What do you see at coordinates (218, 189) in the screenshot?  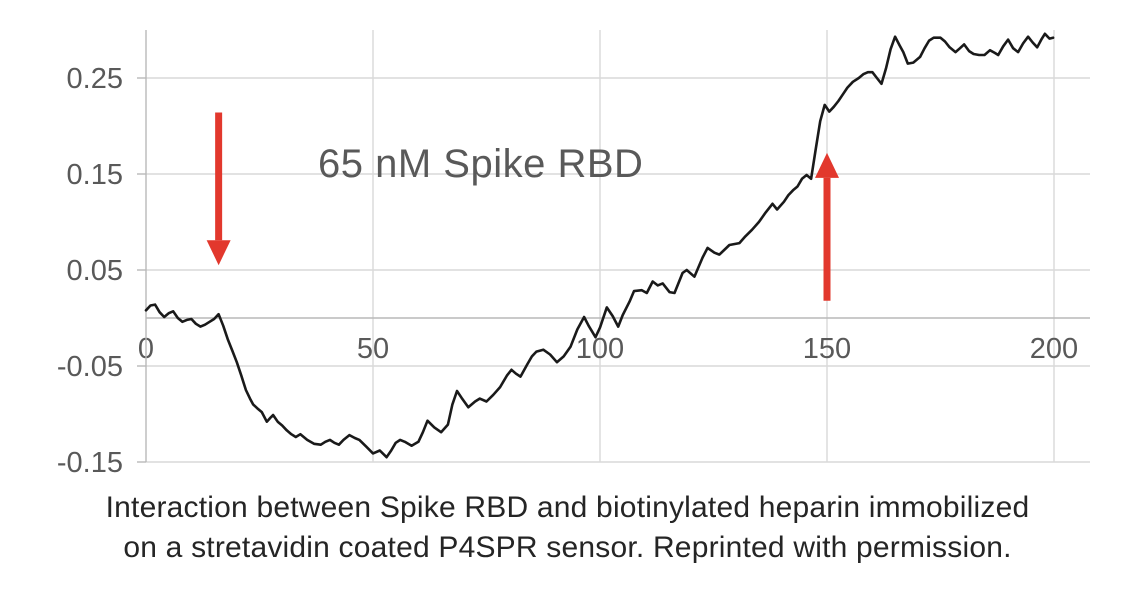 I see `down-arrow-icon` at bounding box center [218, 189].